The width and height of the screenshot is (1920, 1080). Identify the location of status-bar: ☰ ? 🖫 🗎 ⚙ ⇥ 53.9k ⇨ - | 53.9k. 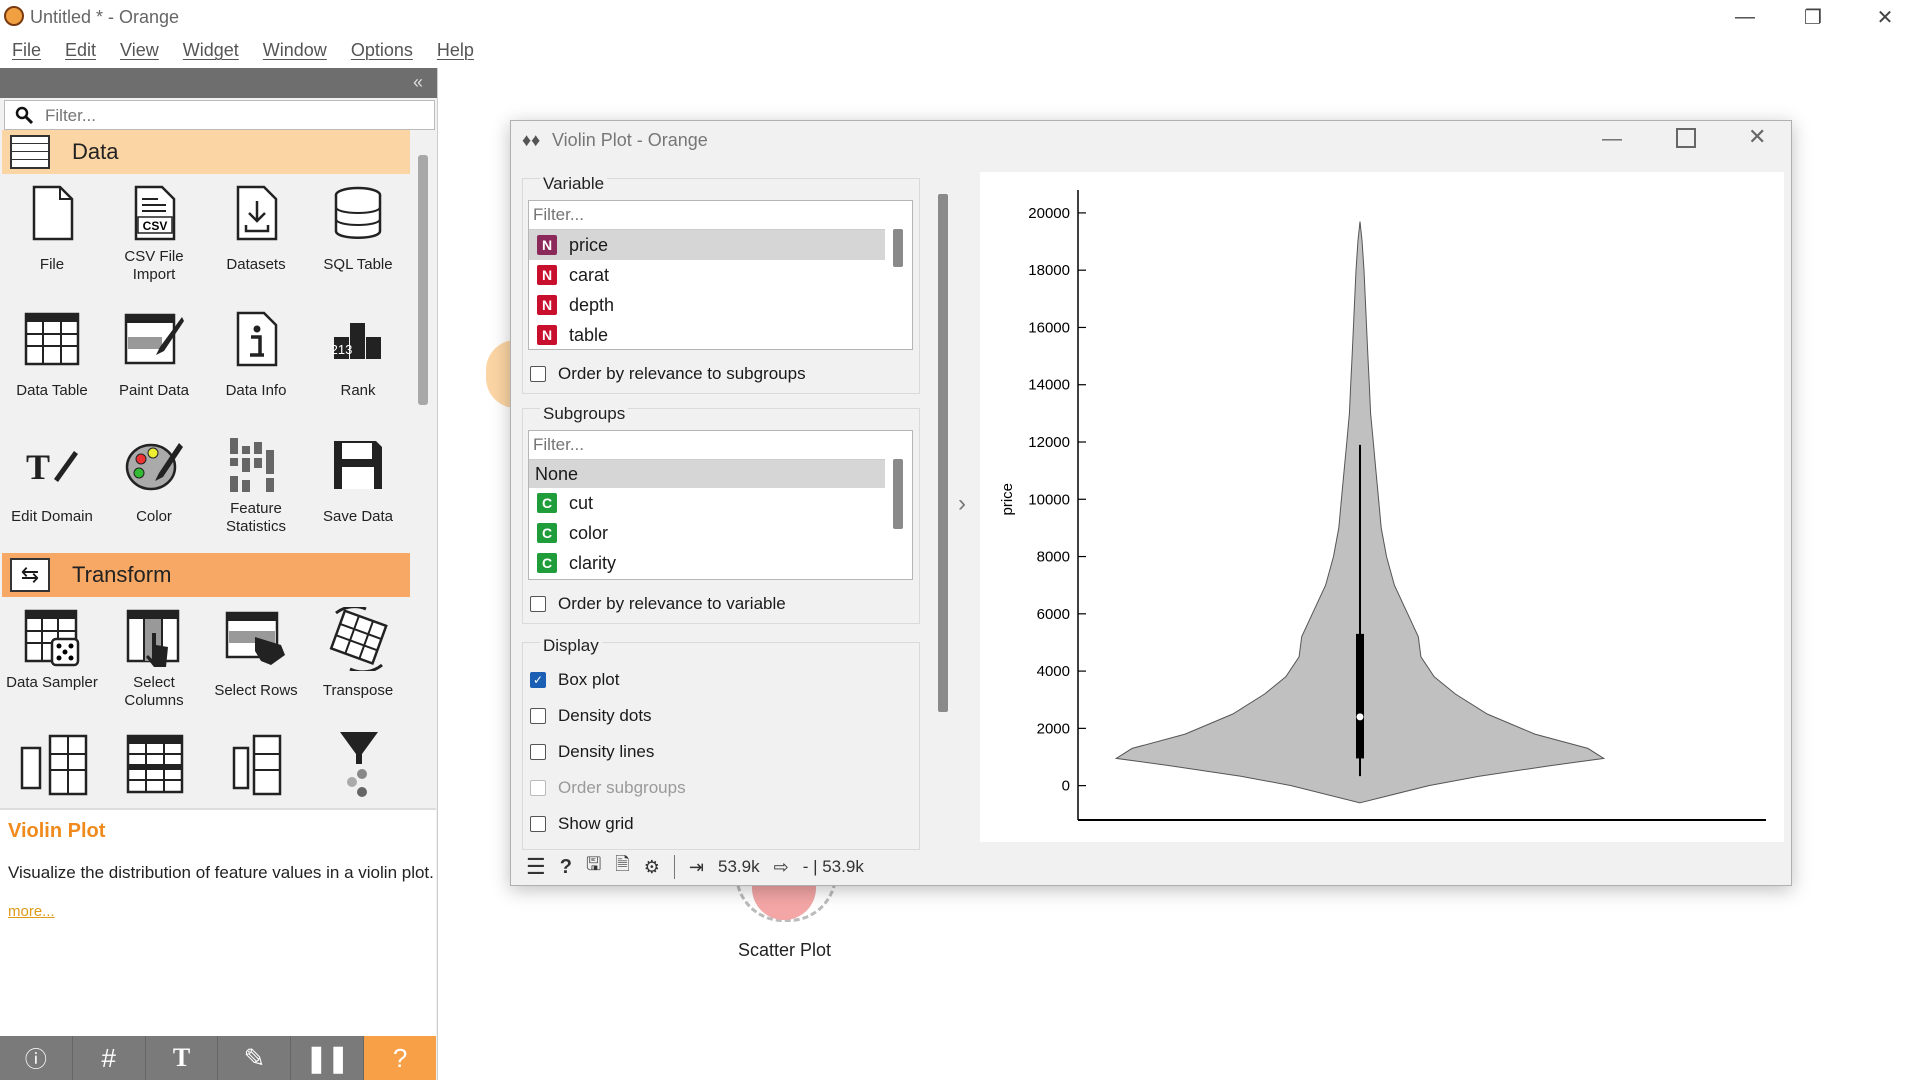
(1157, 867).